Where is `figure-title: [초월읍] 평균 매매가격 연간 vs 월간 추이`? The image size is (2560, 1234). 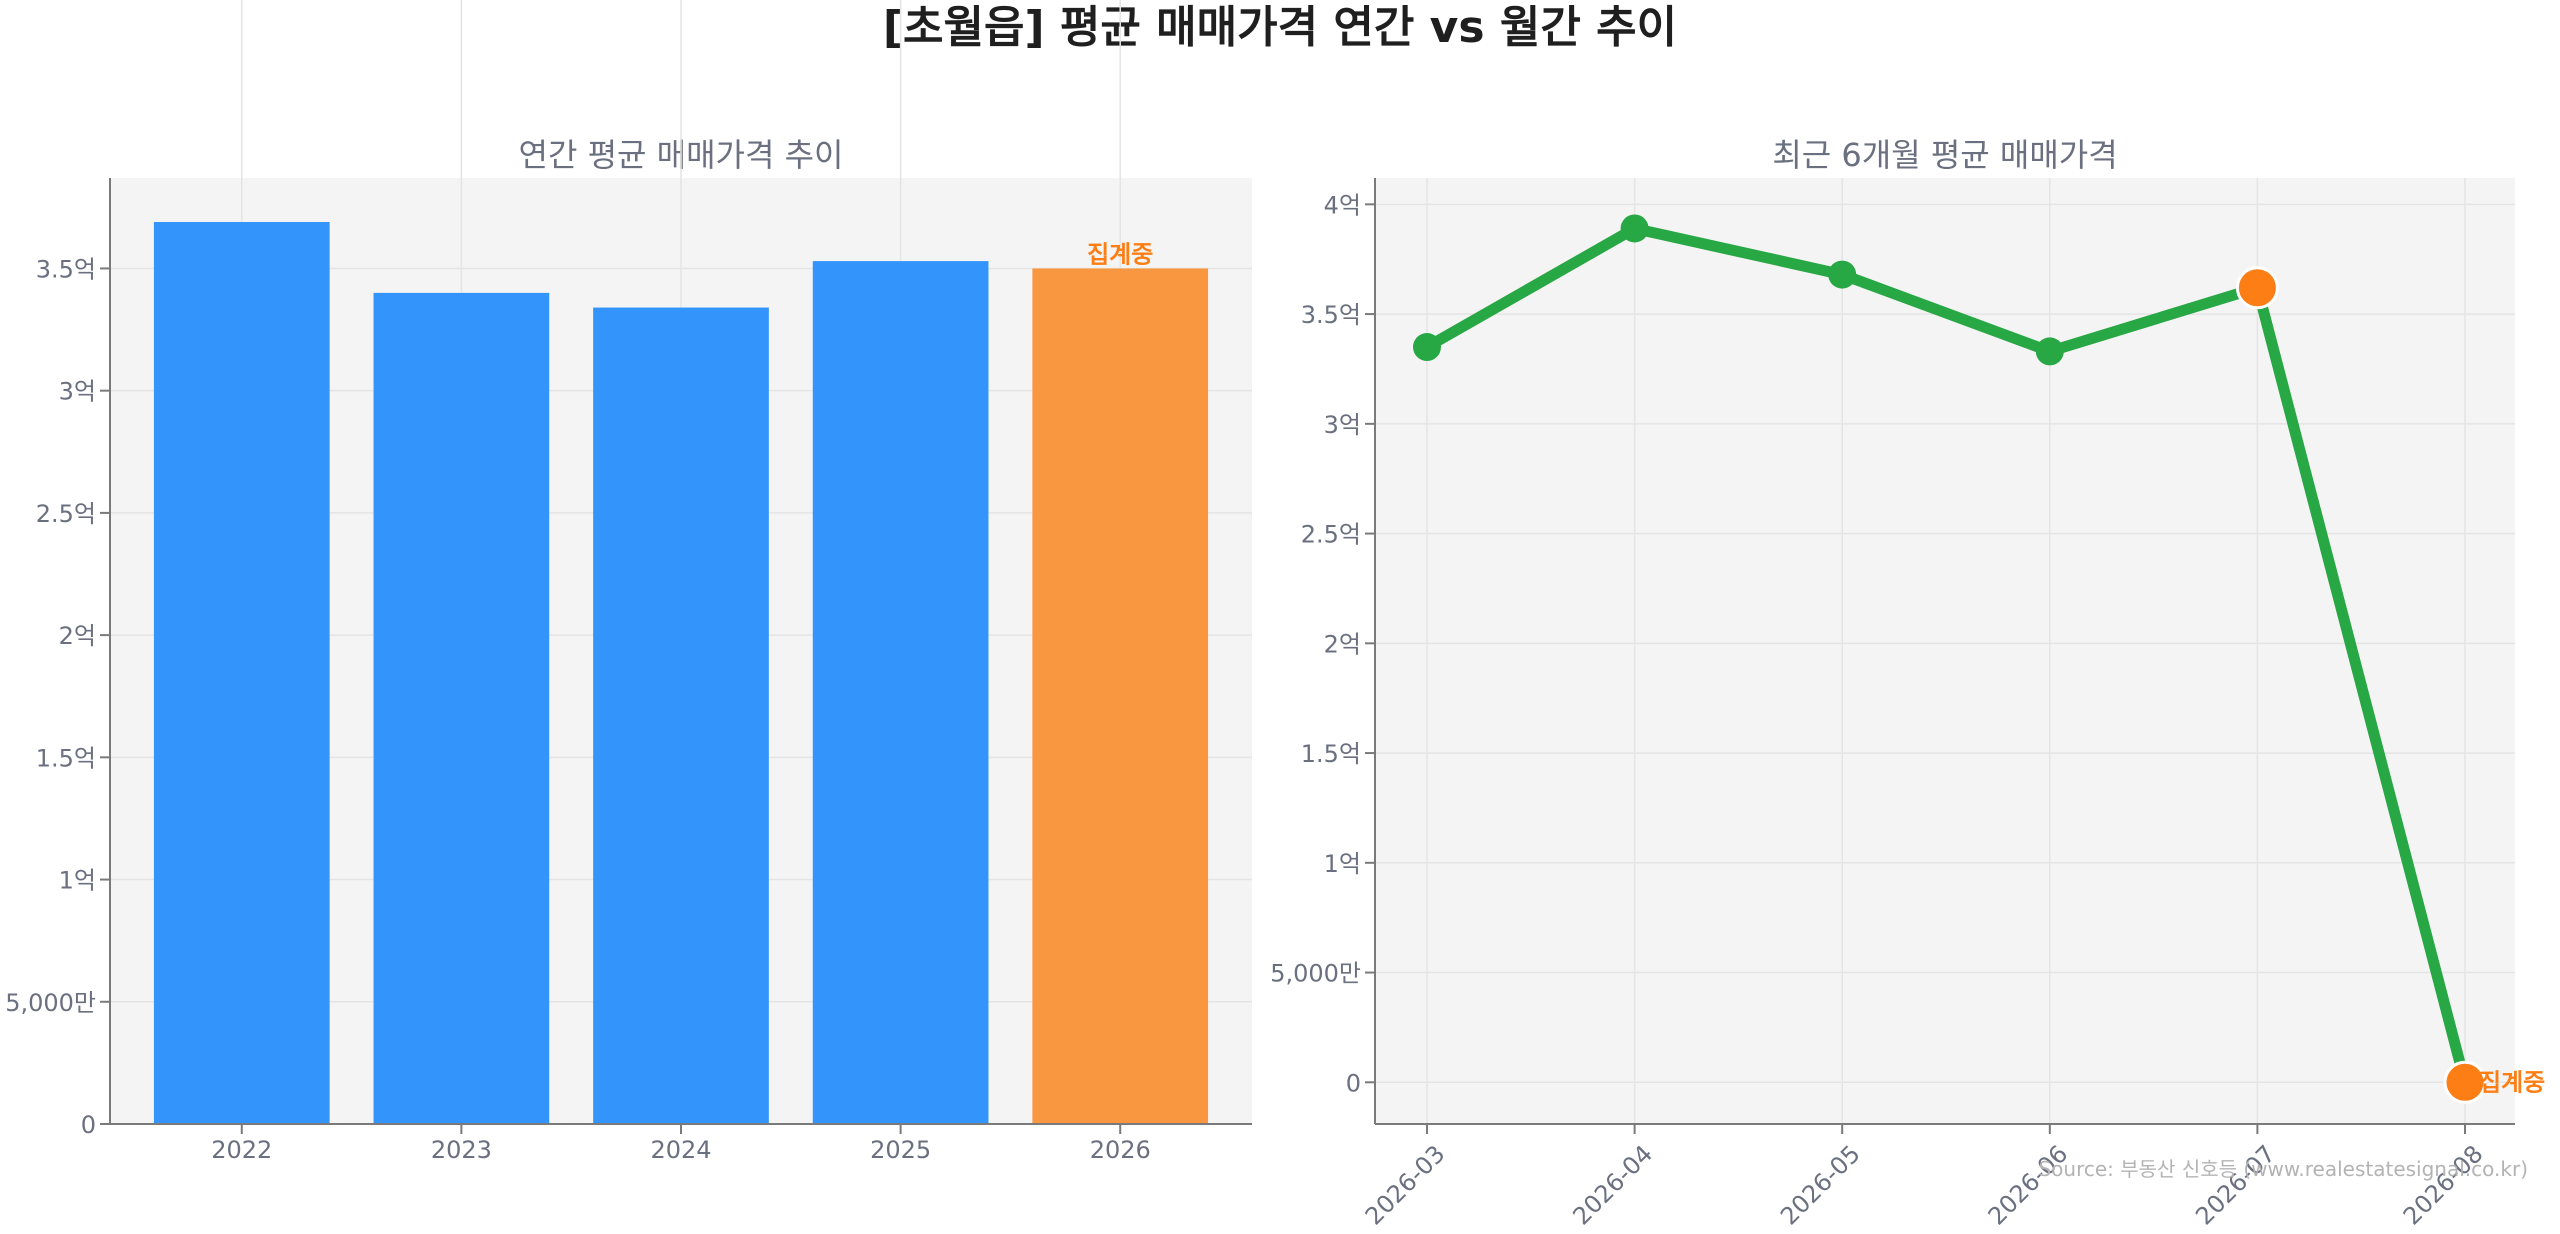
figure-title: [초월읍] 평균 매매가격 연간 vs 월간 추이 is located at coordinates (1280, 27).